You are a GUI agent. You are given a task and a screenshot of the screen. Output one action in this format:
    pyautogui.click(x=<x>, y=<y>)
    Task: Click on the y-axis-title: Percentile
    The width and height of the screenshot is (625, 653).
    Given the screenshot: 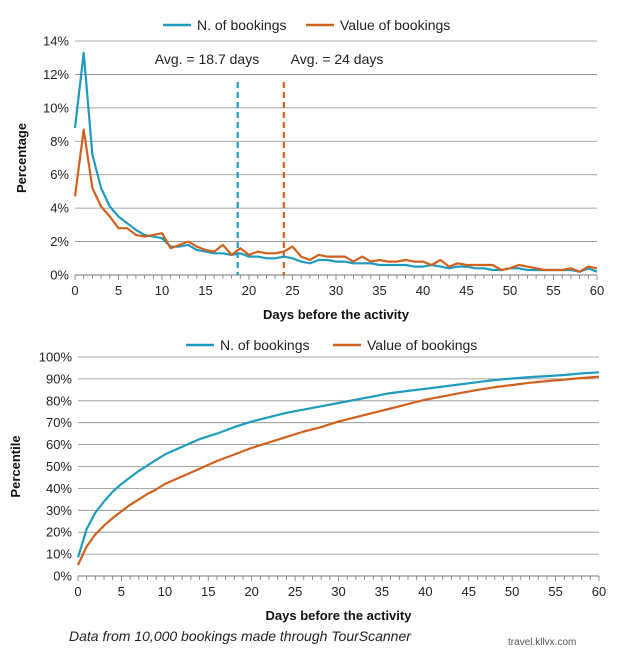 What is the action you would take?
    pyautogui.click(x=15, y=466)
    